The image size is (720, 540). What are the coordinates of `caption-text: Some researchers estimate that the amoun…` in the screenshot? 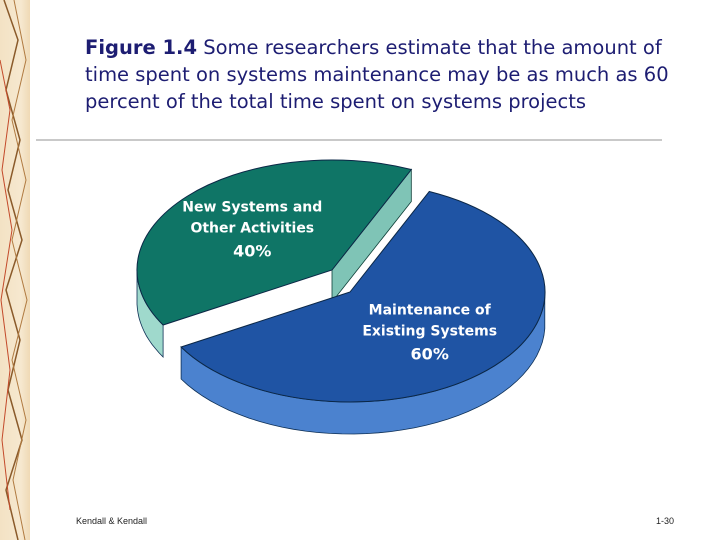 It's located at (377, 74).